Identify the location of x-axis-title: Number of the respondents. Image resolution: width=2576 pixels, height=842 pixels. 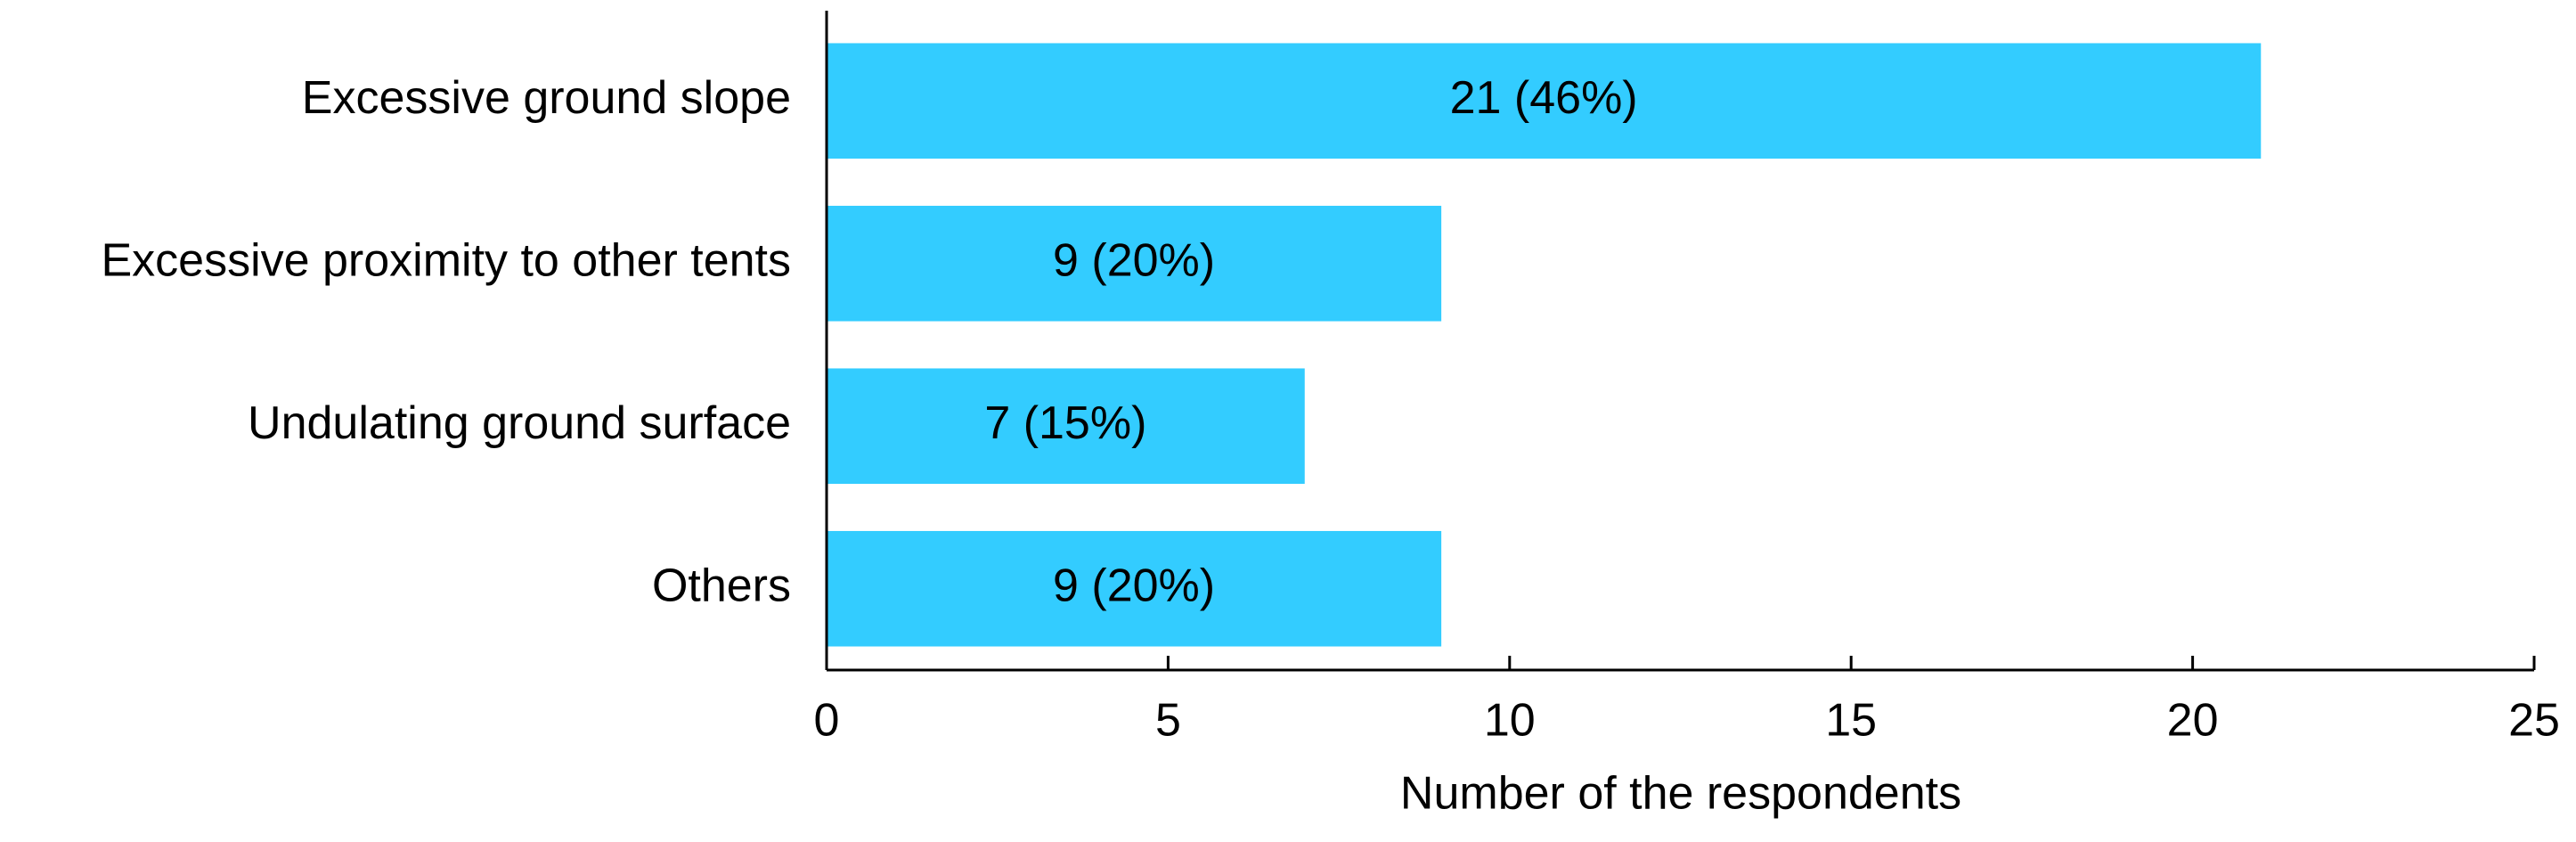
(1681, 794).